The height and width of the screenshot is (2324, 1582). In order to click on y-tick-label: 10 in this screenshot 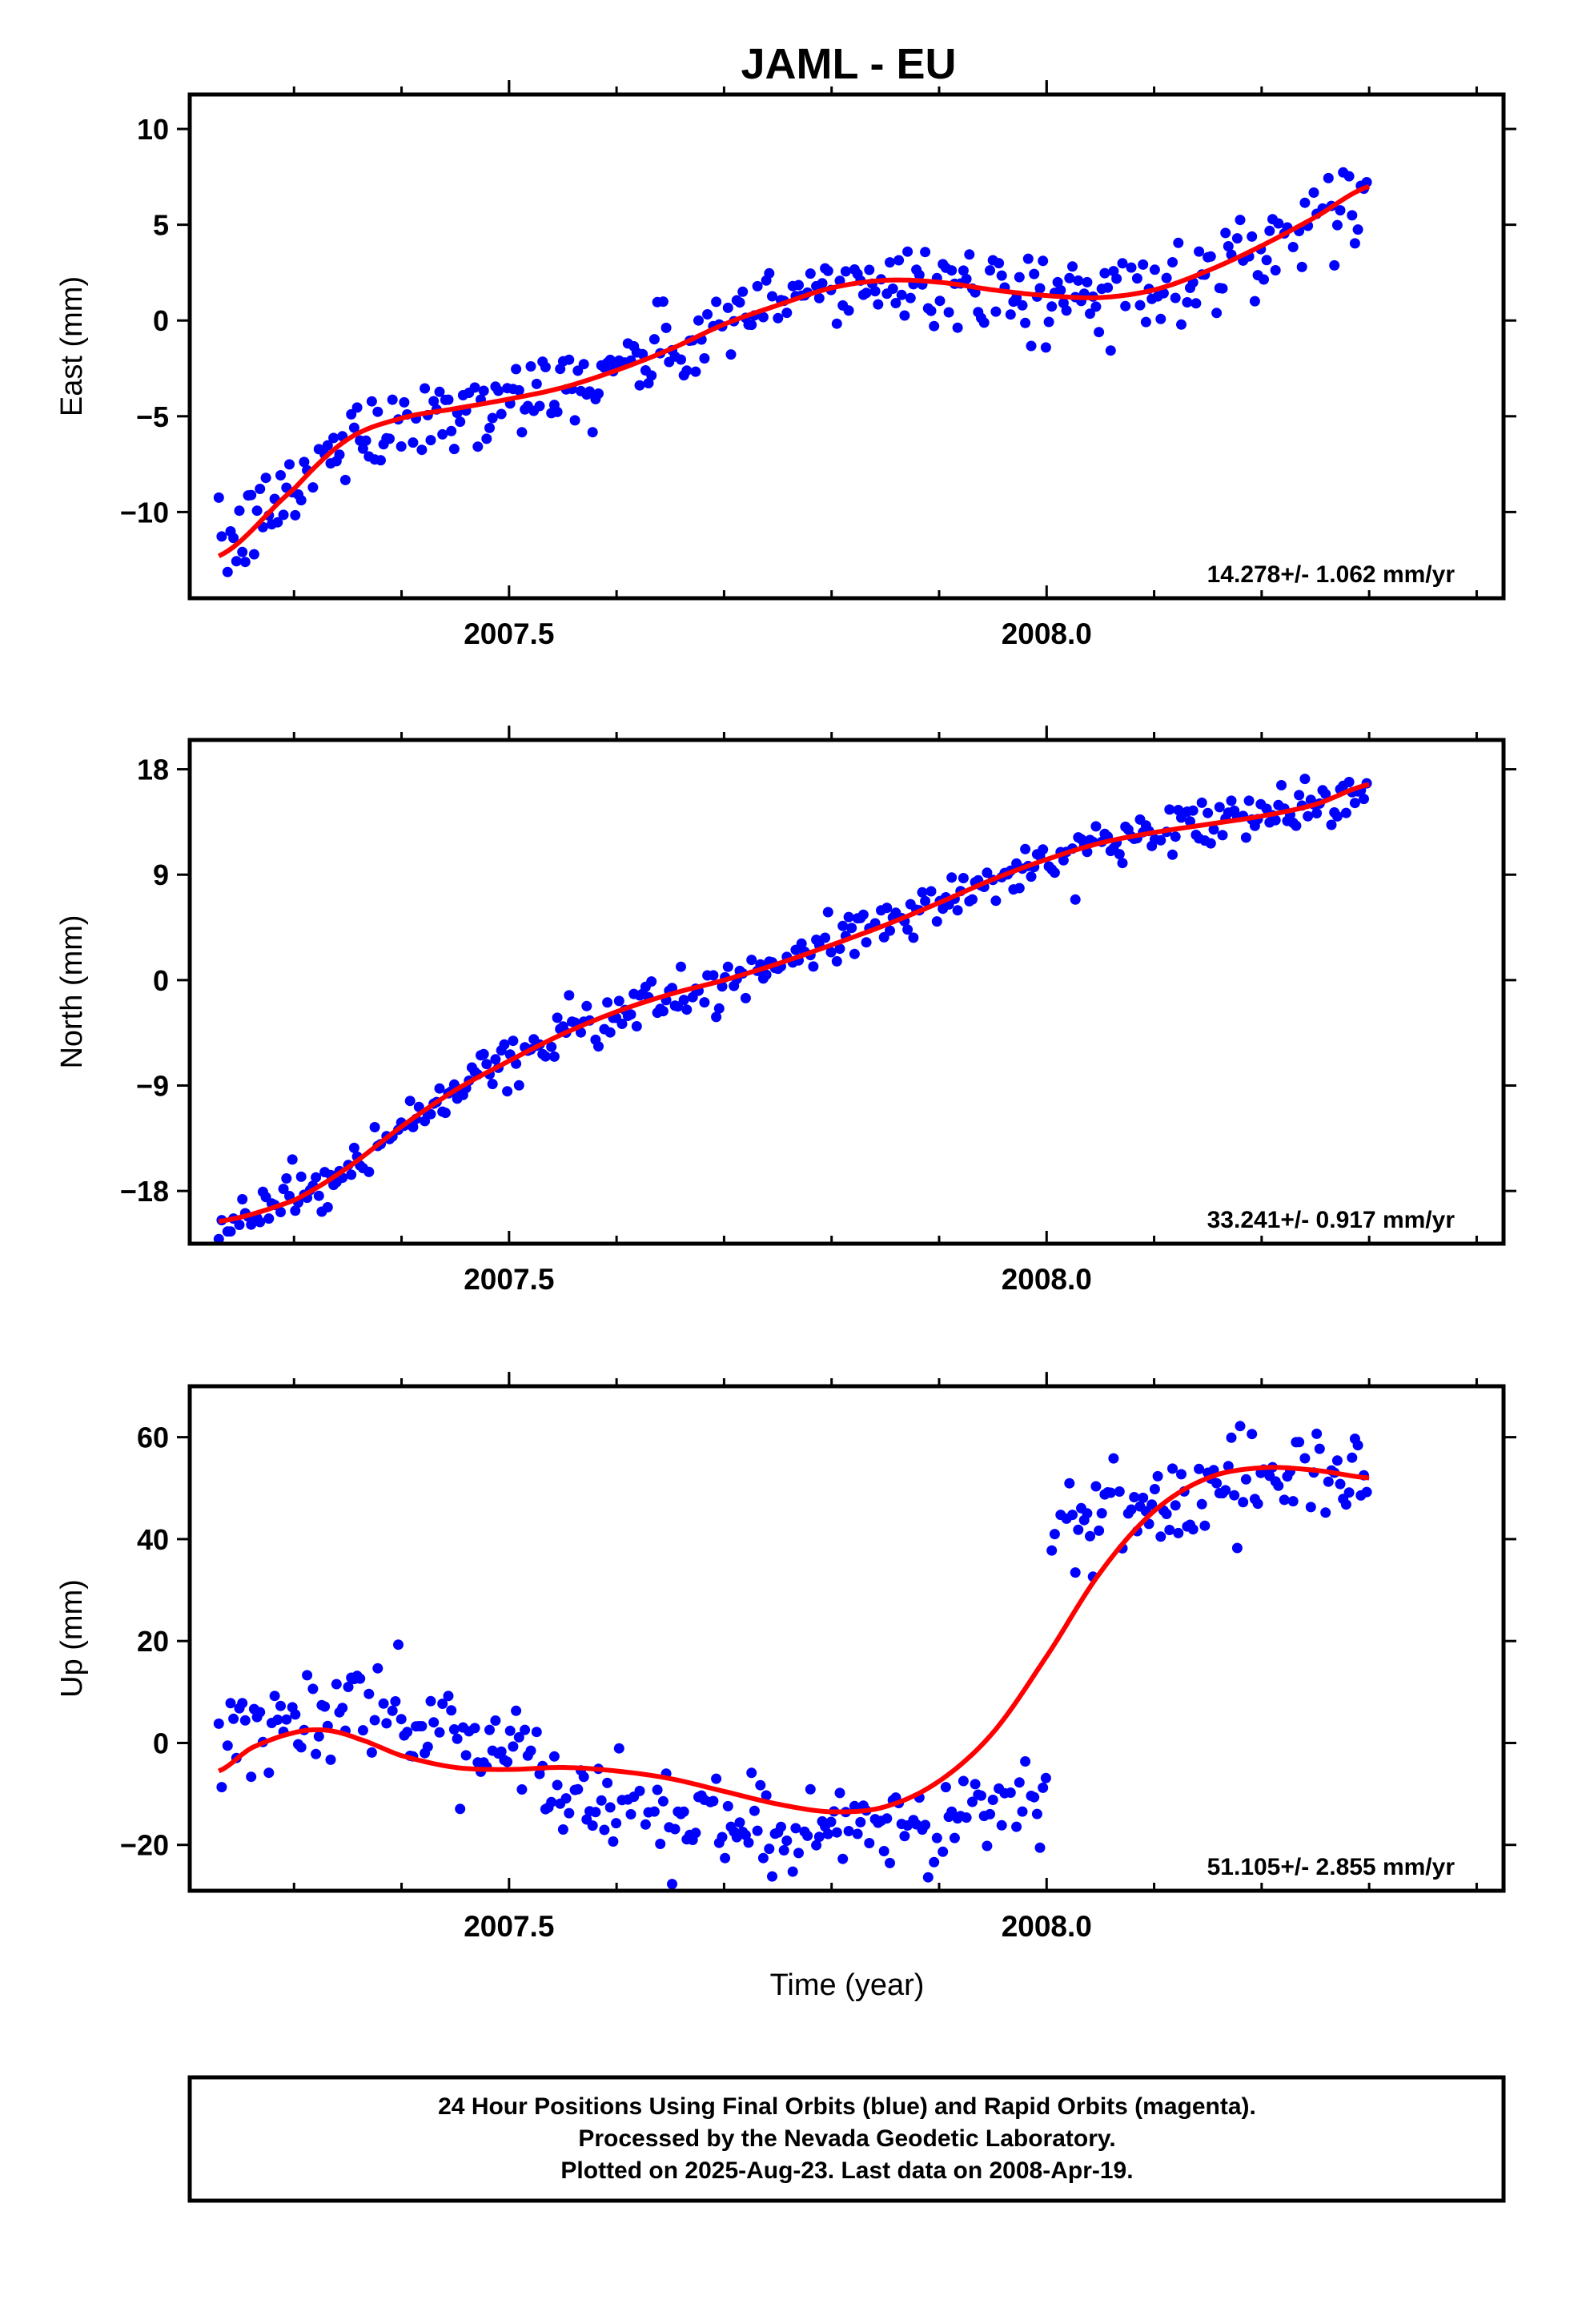, I will do `click(153, 129)`.